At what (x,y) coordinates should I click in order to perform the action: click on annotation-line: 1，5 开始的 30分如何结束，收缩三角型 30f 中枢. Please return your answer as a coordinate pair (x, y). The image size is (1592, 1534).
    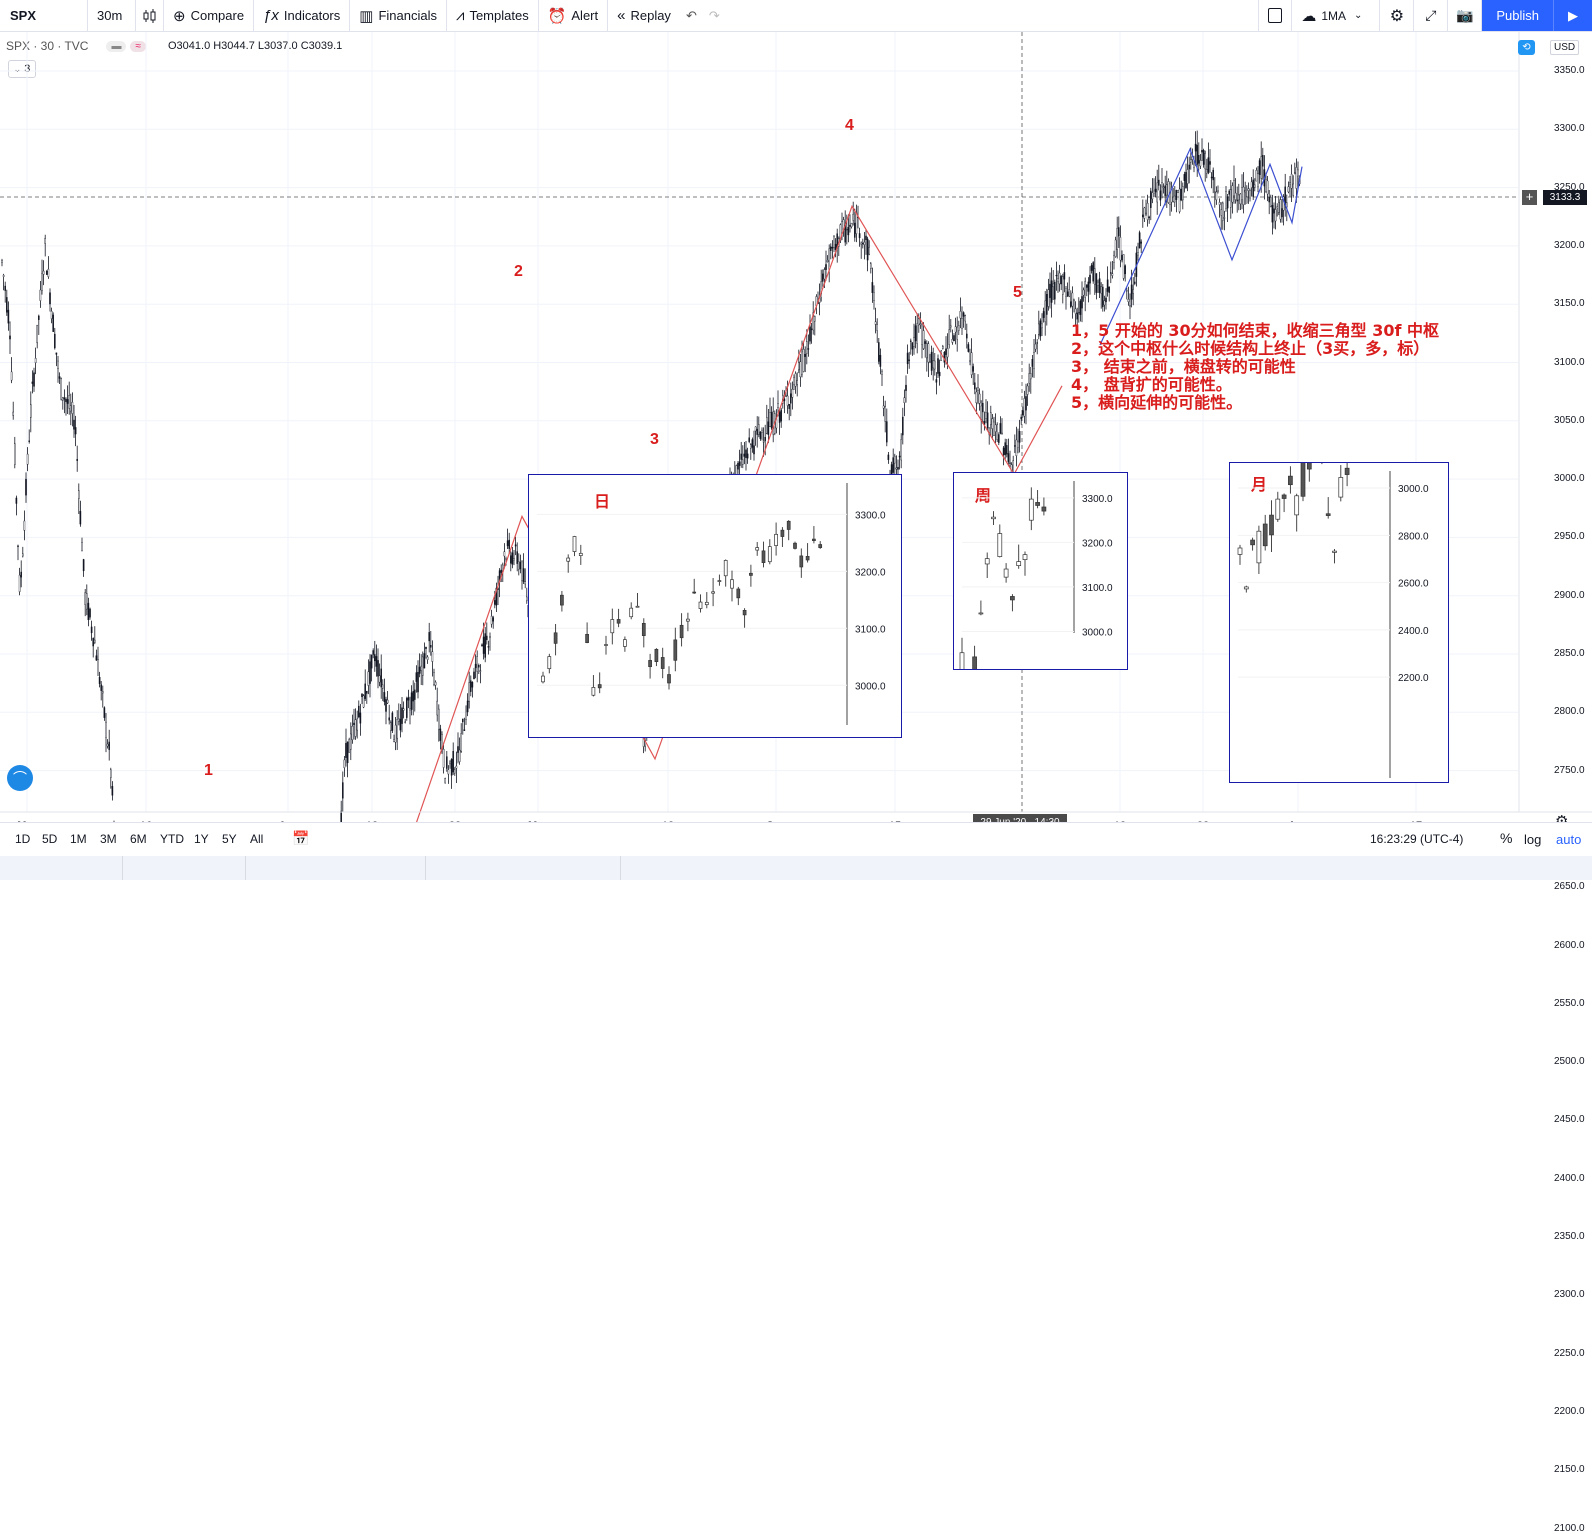
    Looking at the image, I should click on (1255, 330).